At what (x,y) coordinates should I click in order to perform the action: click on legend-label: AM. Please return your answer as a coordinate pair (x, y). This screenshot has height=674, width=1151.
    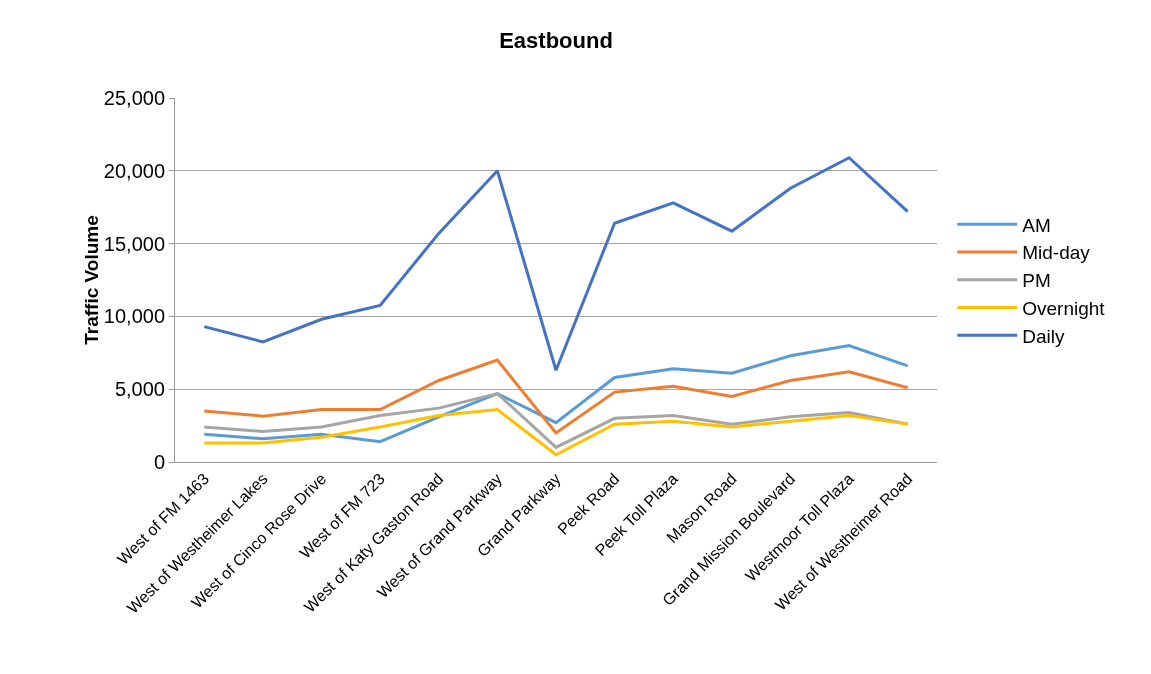
    Looking at the image, I should click on (1036, 225).